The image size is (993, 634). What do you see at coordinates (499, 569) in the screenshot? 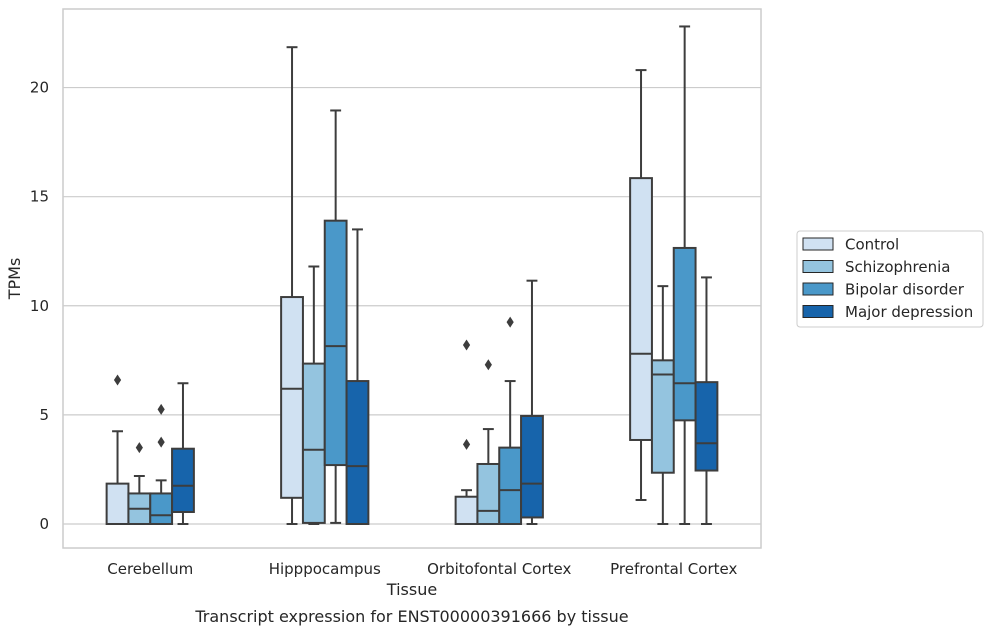
I see `x-tick-label: Orbitofontal Cortex` at bounding box center [499, 569].